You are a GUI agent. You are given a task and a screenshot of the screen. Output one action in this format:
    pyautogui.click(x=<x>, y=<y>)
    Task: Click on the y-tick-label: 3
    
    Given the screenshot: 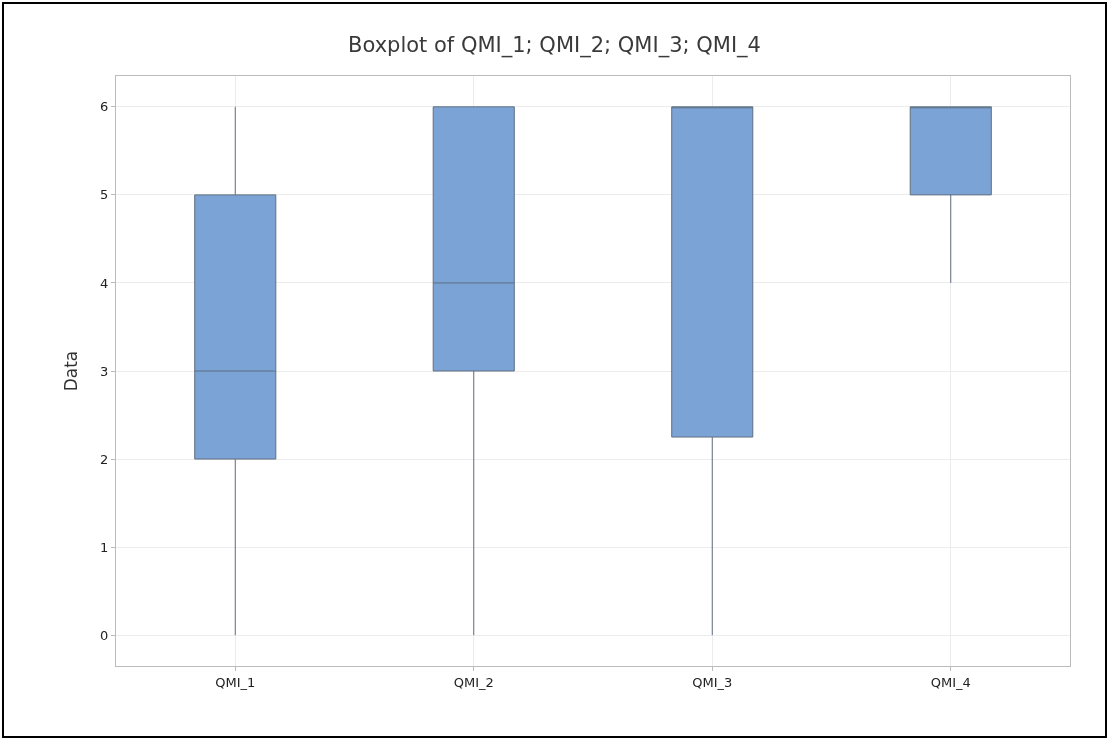 What is the action you would take?
    pyautogui.click(x=104, y=371)
    